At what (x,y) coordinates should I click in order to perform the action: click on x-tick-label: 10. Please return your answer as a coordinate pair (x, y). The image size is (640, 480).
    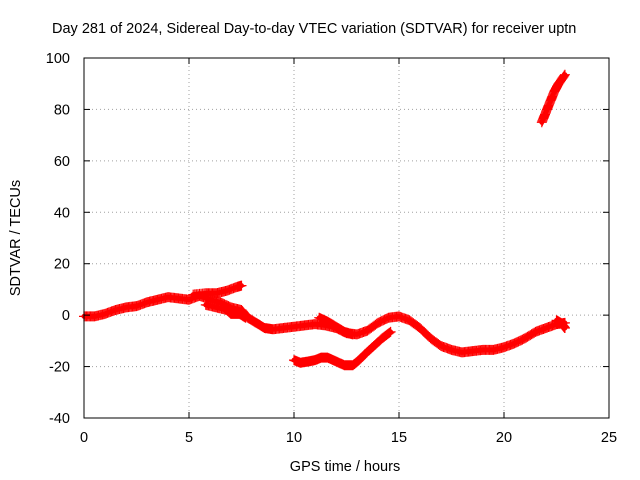
    Looking at the image, I should click on (294, 438).